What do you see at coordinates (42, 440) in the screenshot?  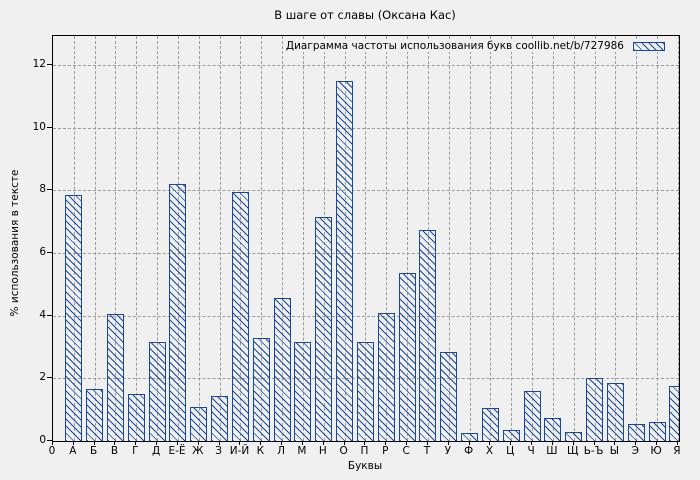 I see `y-tick-label: 0` at bounding box center [42, 440].